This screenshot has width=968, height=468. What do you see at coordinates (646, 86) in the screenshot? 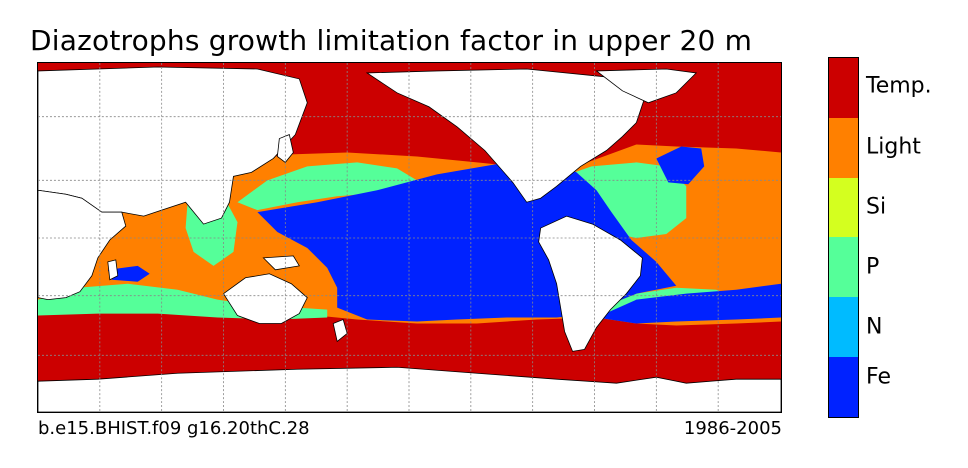
I see `land-greenland` at bounding box center [646, 86].